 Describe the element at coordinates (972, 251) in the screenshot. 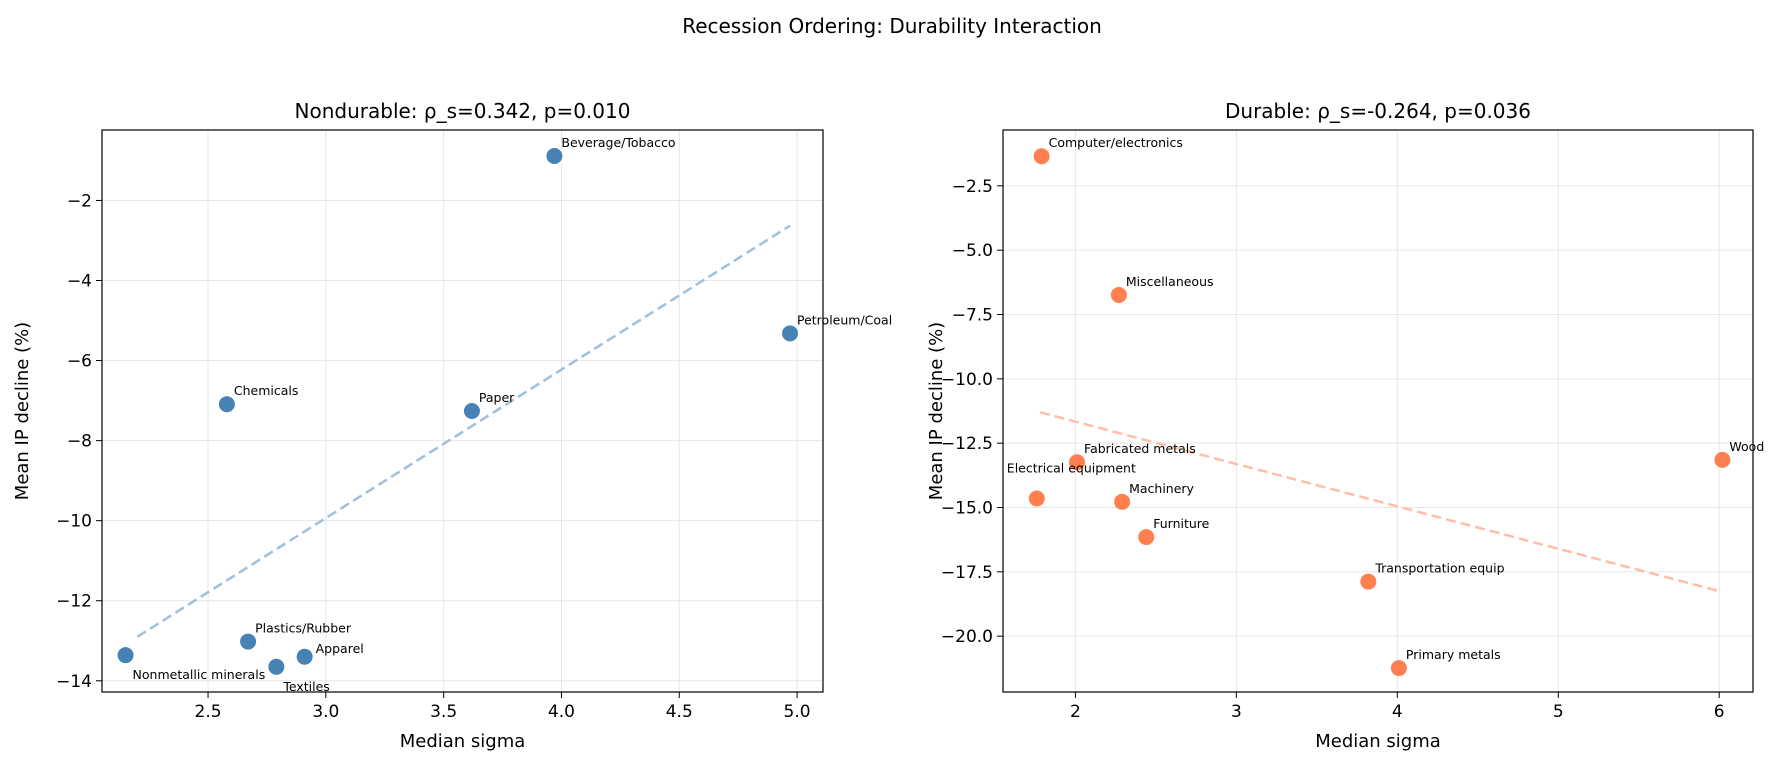

I see `y-tick-label: −5.0` at that location.